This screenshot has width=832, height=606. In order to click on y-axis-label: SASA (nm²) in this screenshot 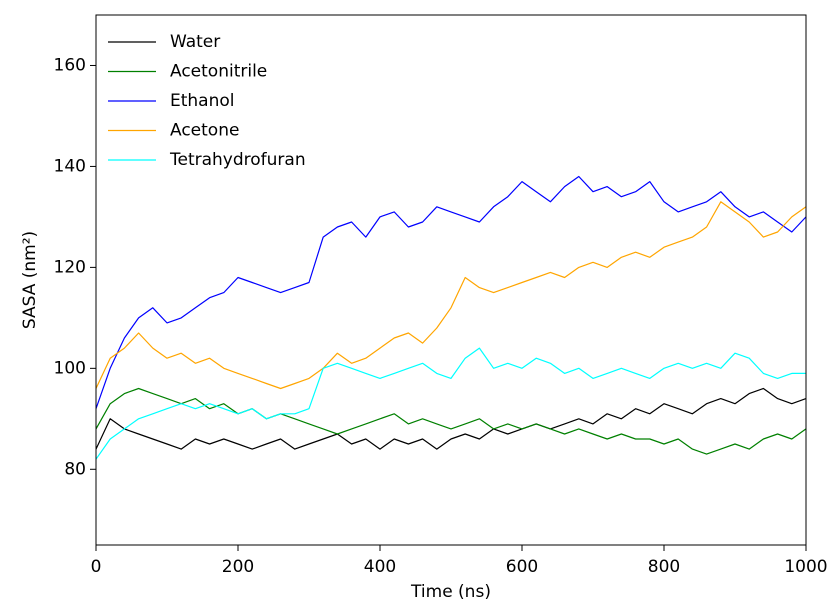, I will do `click(30, 280)`.